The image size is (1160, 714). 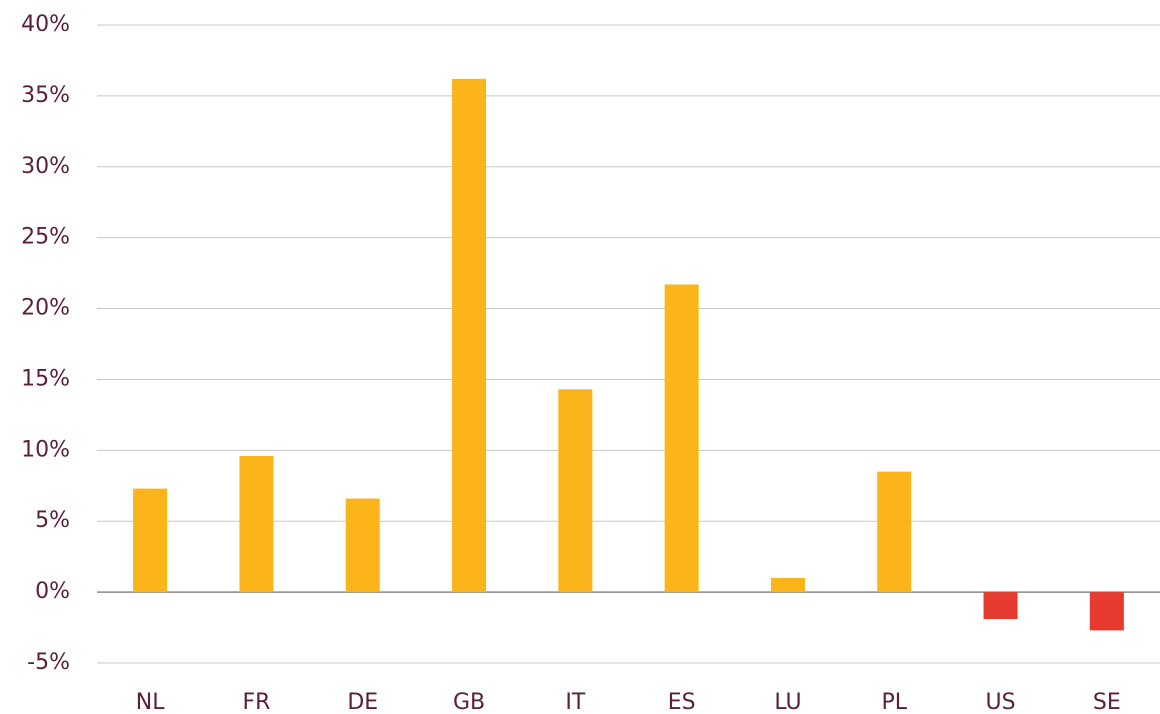 I want to click on y-tick-label: 5%, so click(x=52, y=520).